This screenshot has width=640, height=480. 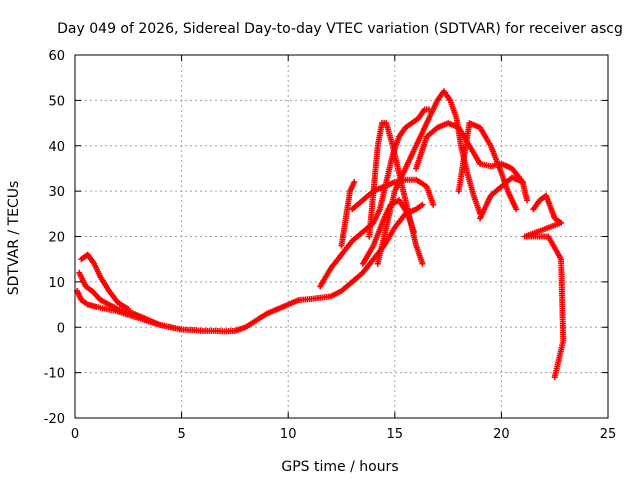 What do you see at coordinates (56, 192) in the screenshot?
I see `y-tick-label: 30` at bounding box center [56, 192].